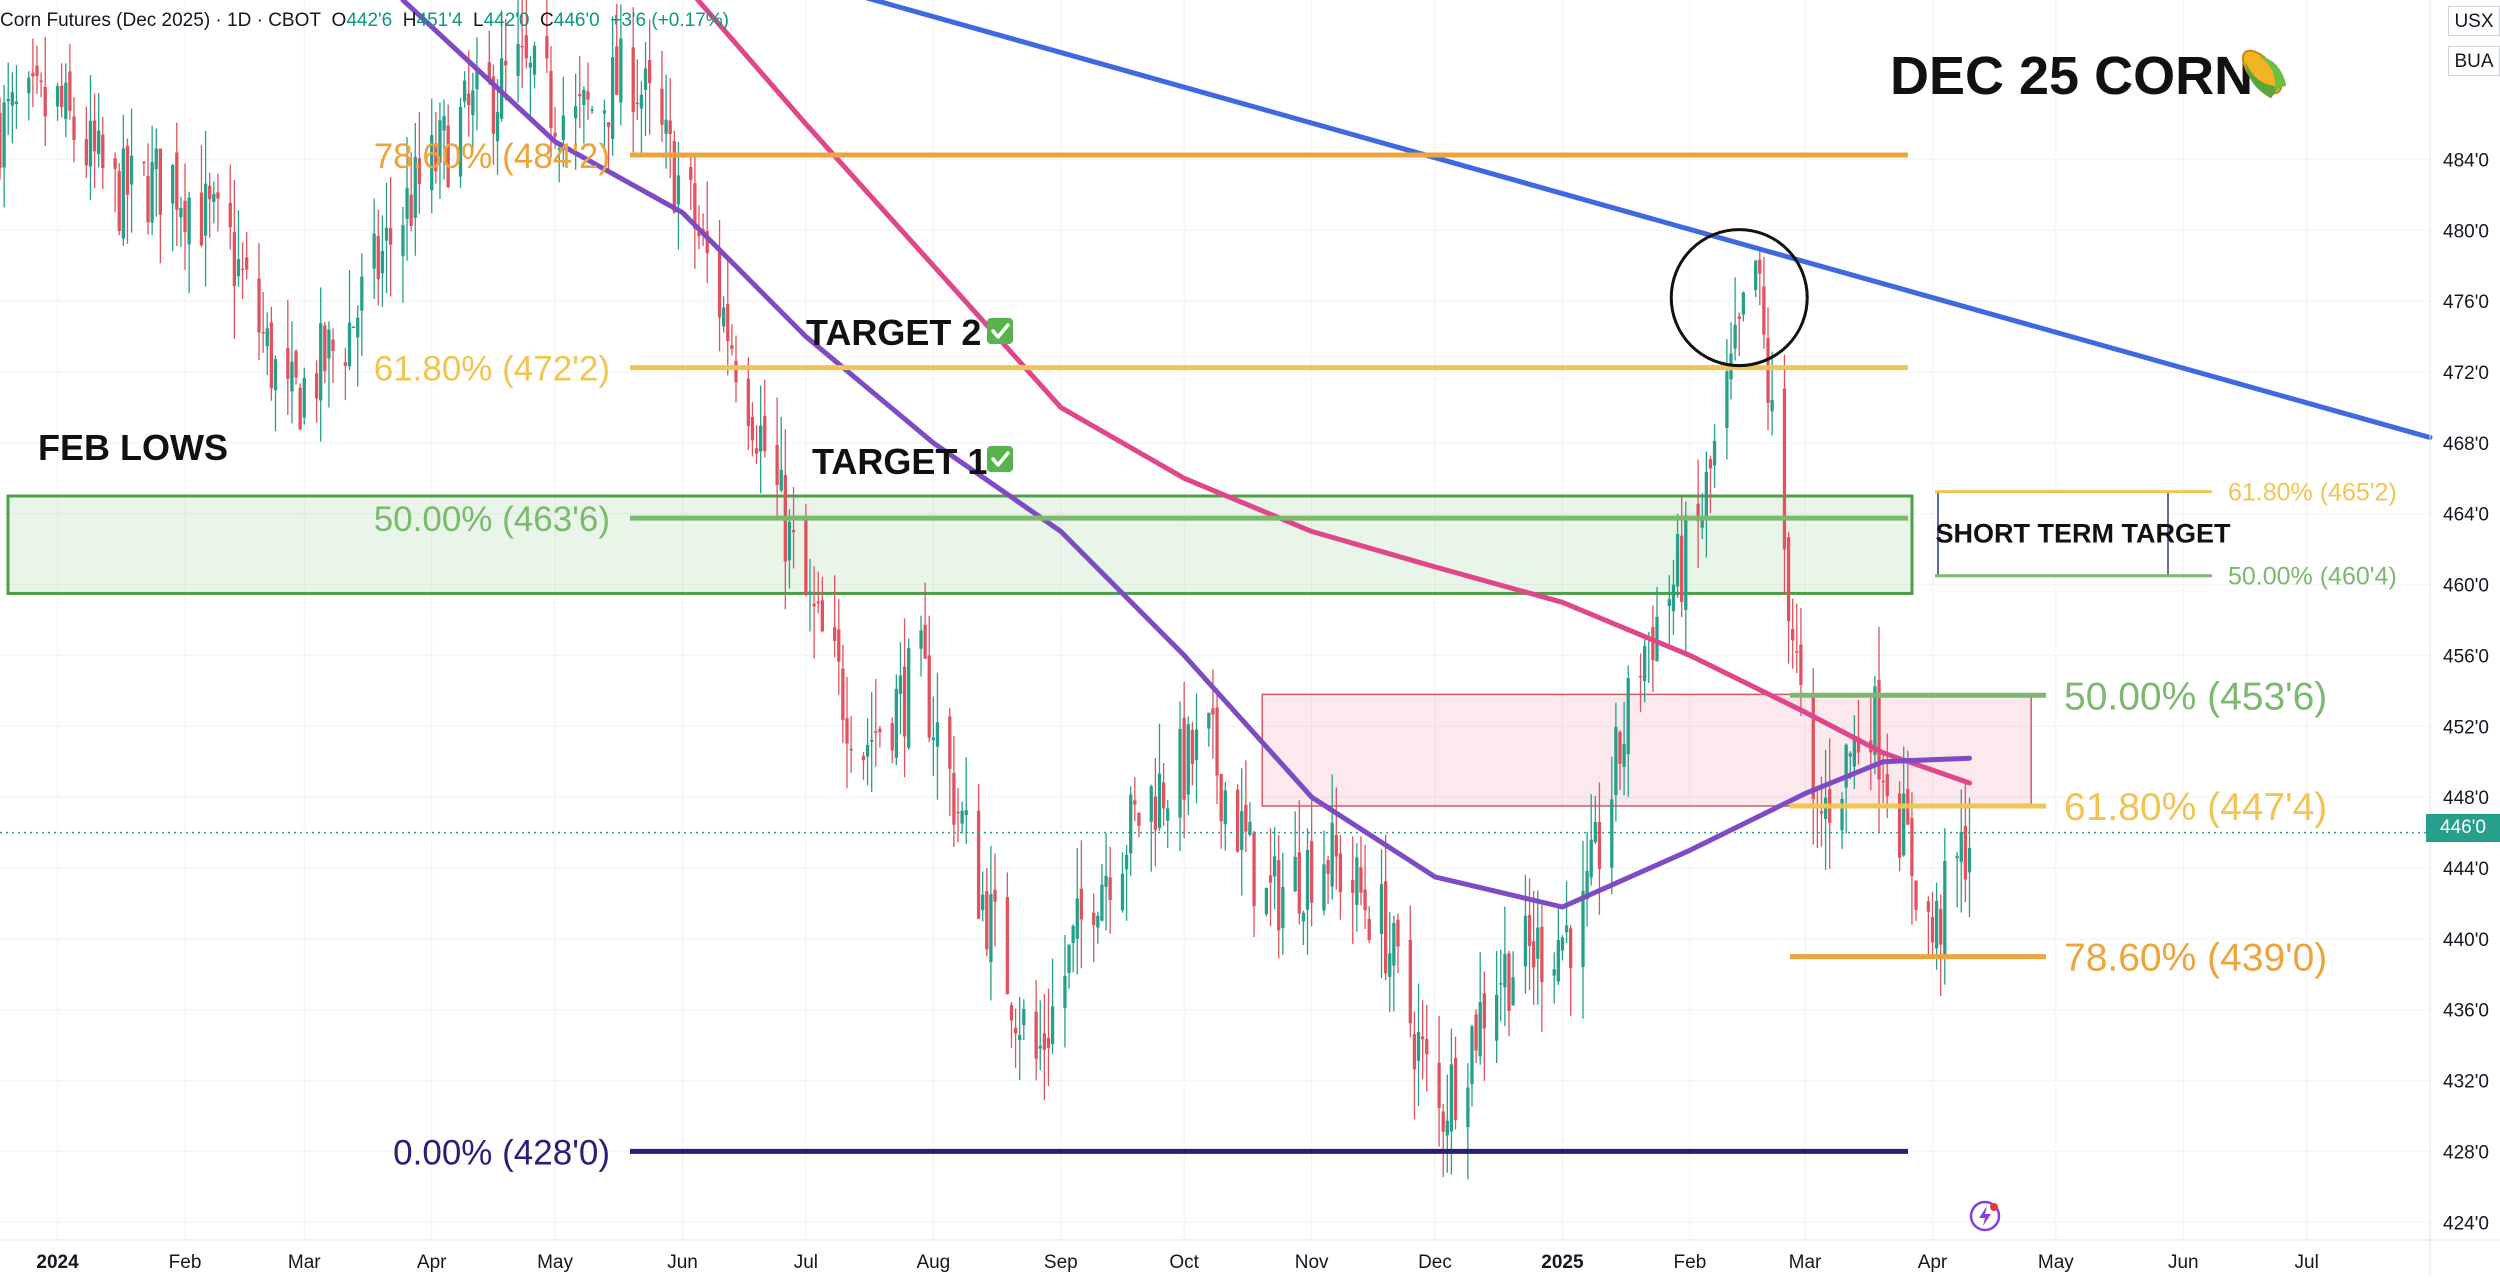  Describe the element at coordinates (2474, 61) in the screenshot. I see `unit-badge: BUA` at that location.